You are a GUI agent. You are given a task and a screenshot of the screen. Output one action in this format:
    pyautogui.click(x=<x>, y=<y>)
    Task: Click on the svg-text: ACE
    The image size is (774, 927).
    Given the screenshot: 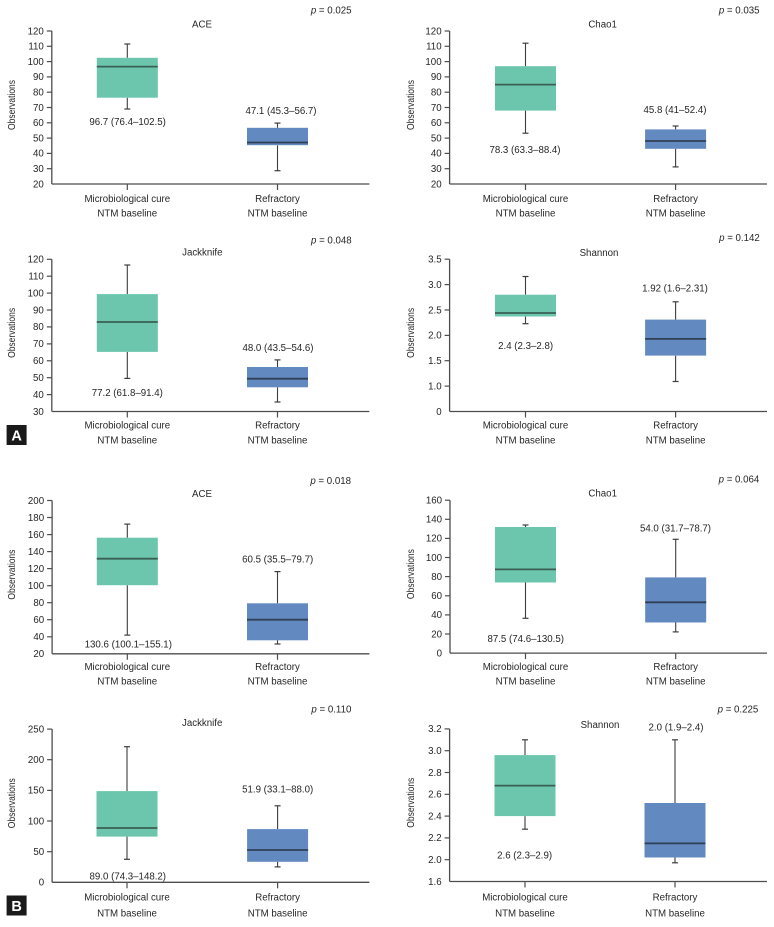 What is the action you would take?
    pyautogui.click(x=202, y=24)
    